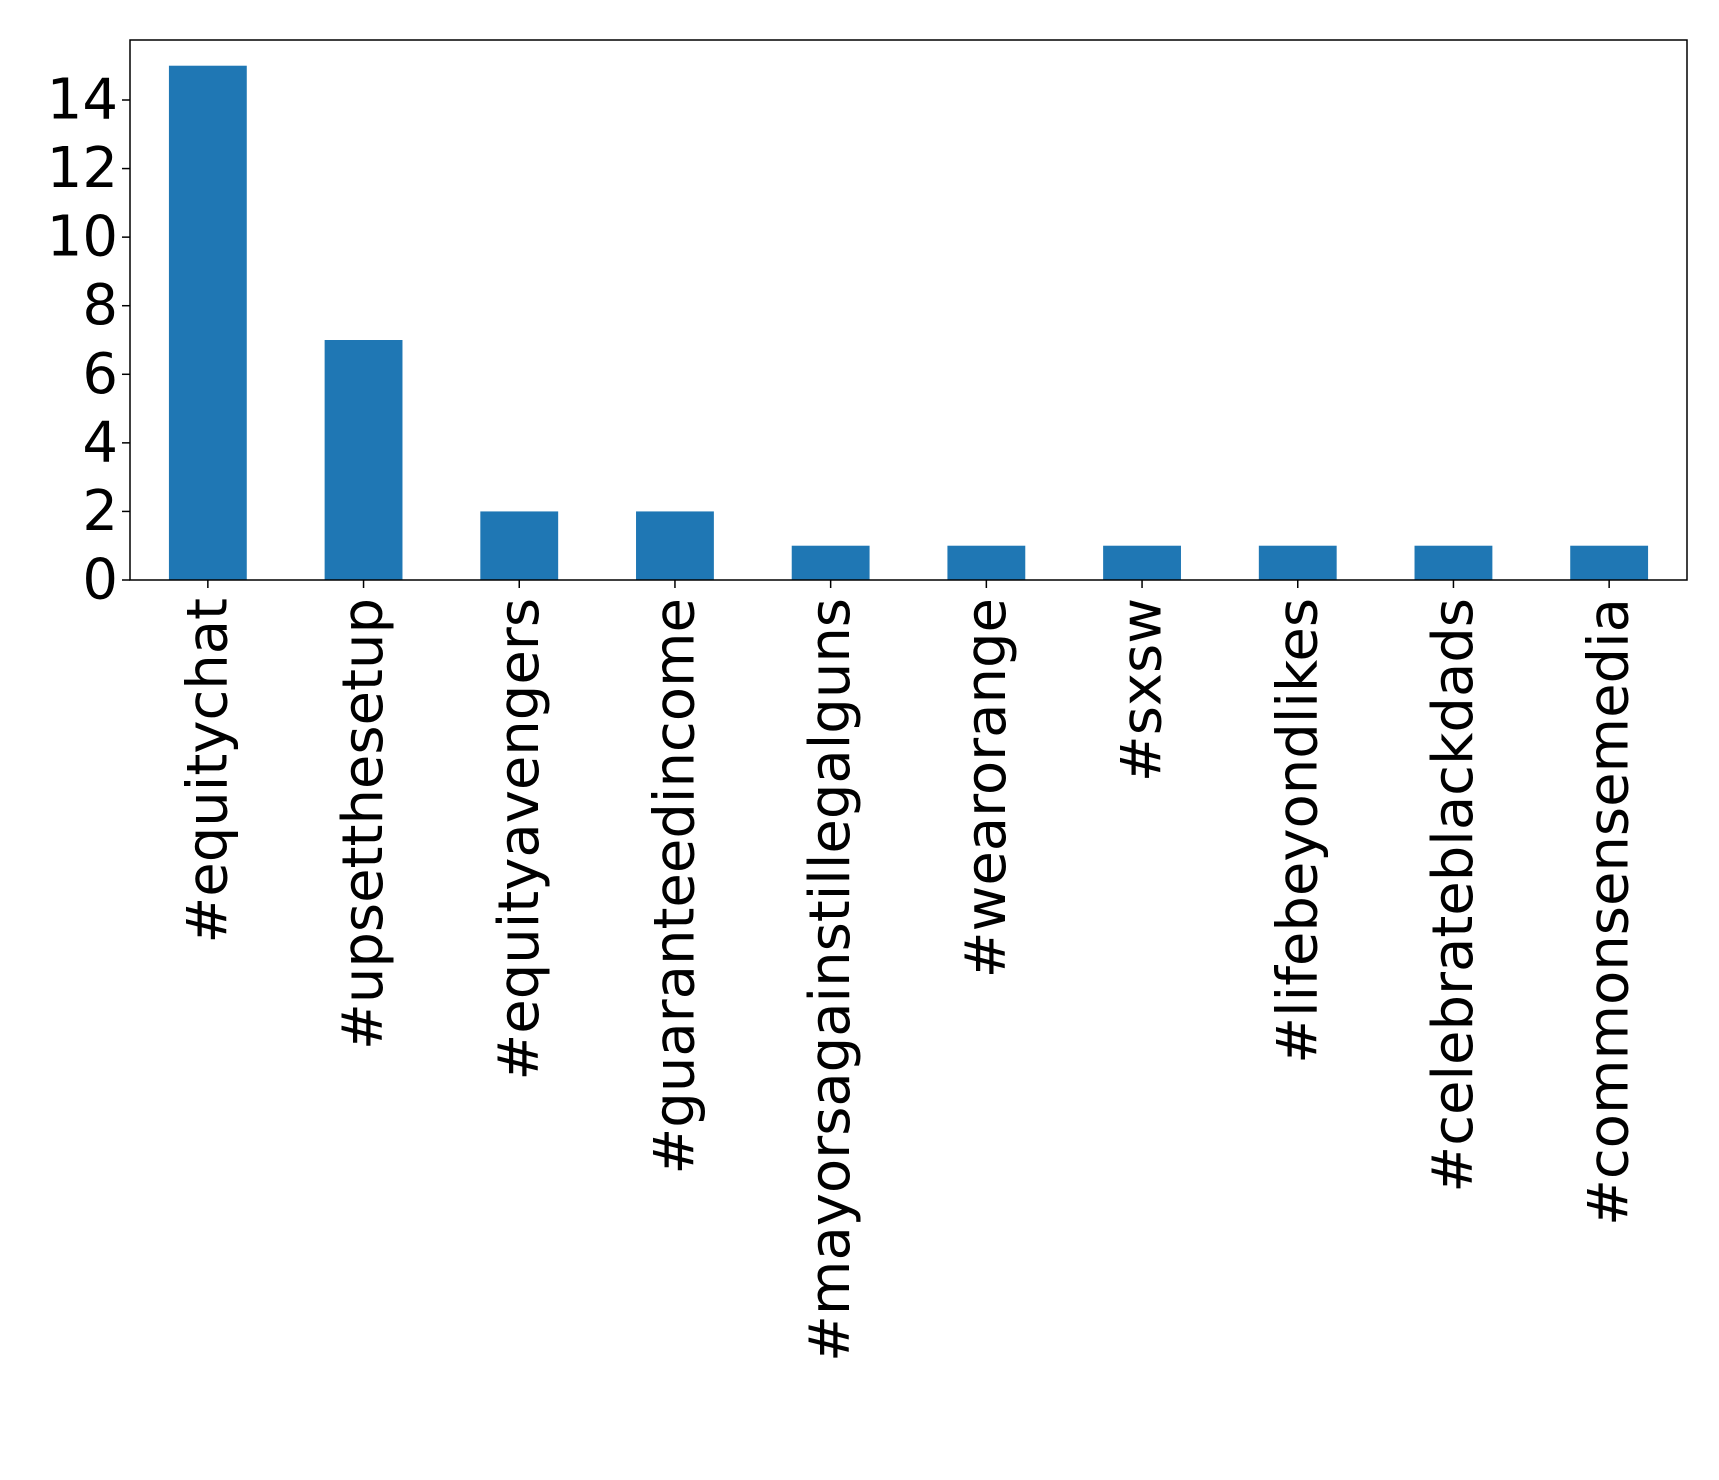 This screenshot has height=1480, width=1719. What do you see at coordinates (82, 100) in the screenshot?
I see `y-tick-label: 14` at bounding box center [82, 100].